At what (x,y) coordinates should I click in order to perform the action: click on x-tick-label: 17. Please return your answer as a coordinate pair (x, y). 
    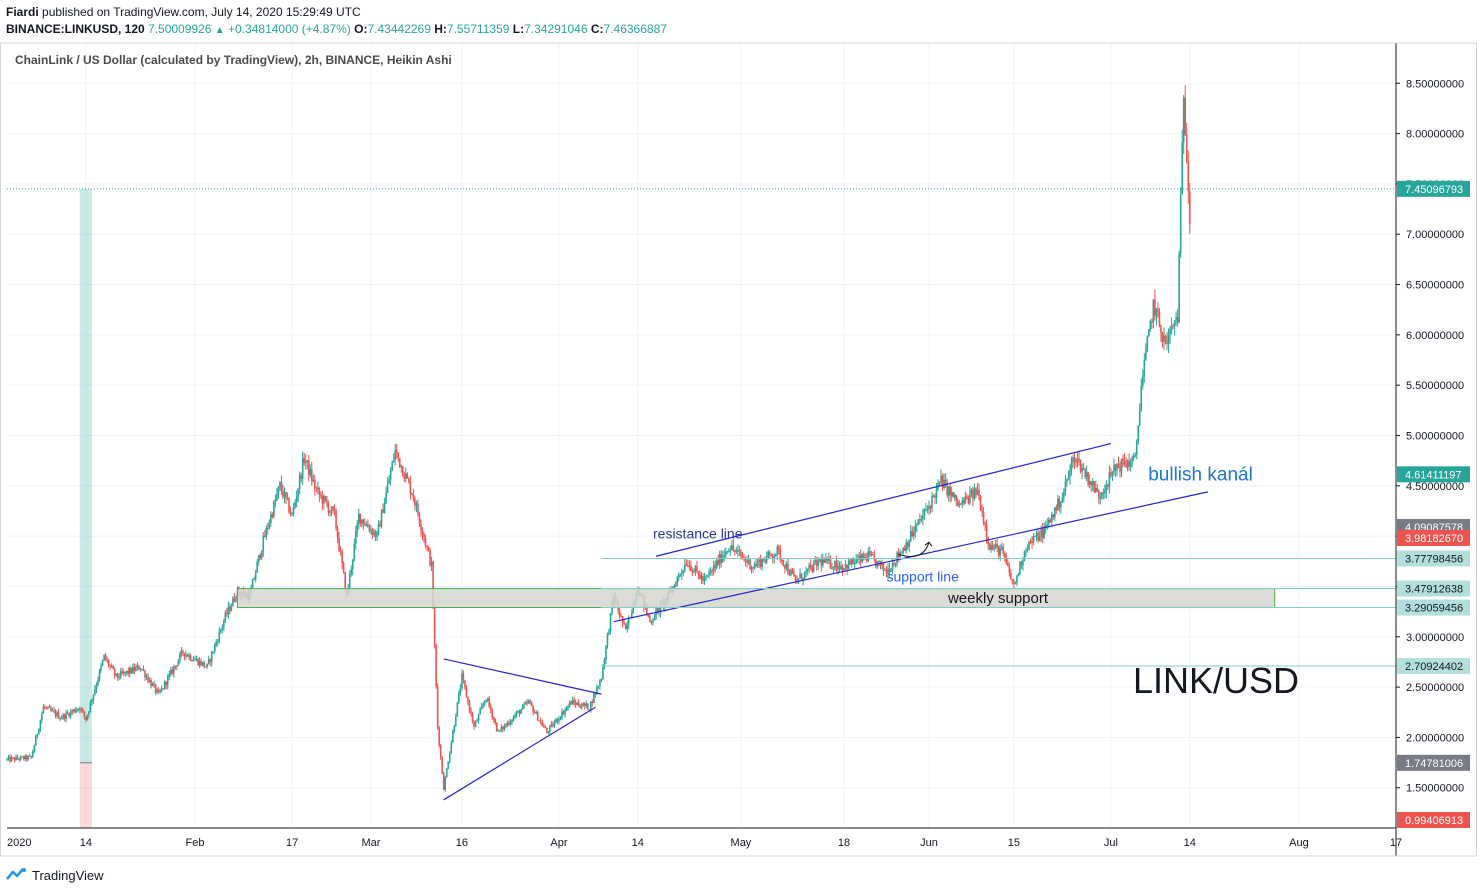
    Looking at the image, I should click on (292, 843).